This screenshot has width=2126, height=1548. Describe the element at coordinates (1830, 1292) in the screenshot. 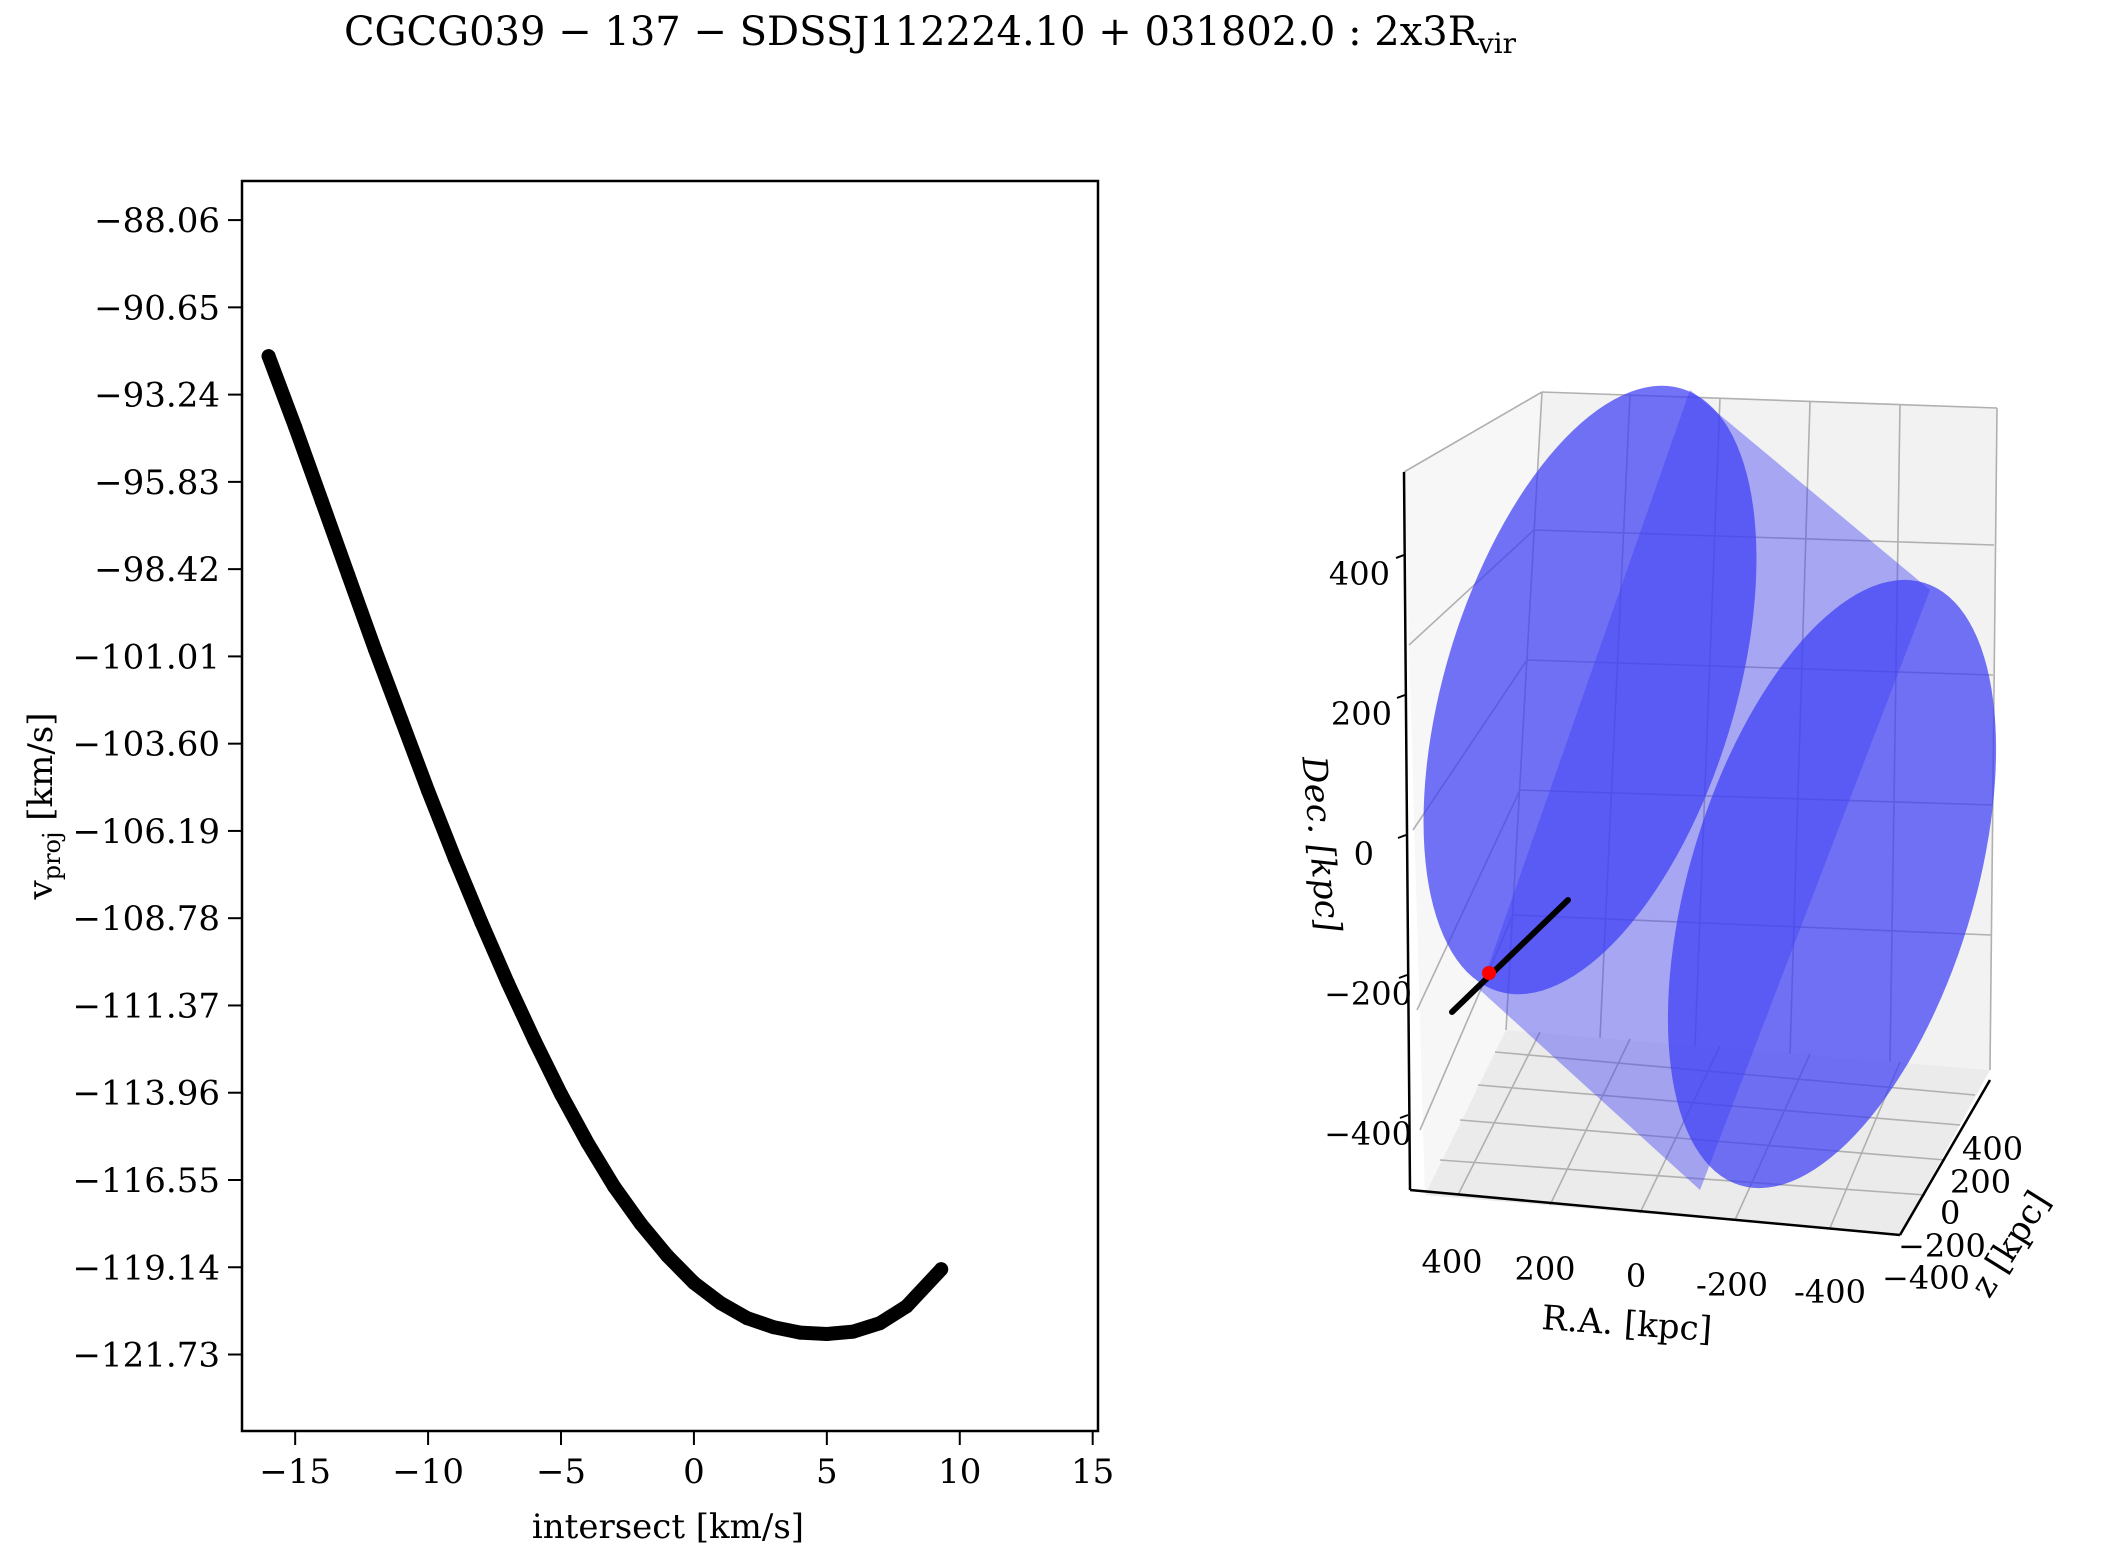

I see `ra-tick-m400: -400` at that location.